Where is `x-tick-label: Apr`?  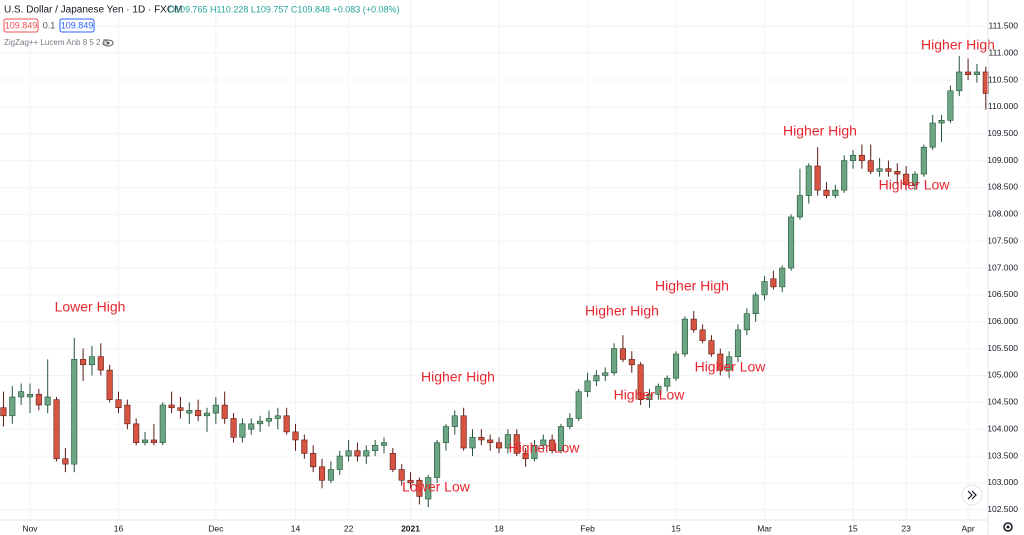 x-tick-label: Apr is located at coordinates (967, 528).